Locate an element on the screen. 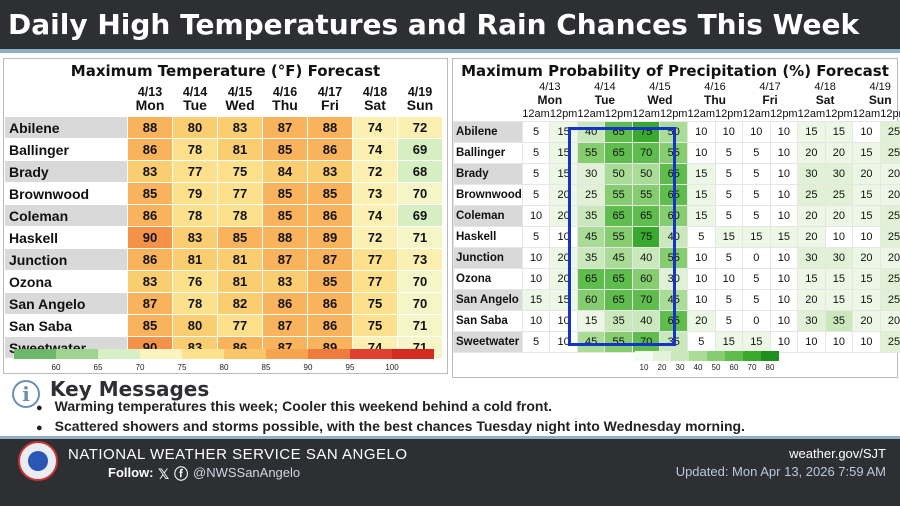 This screenshot has width=900, height=506. temperature-day-header: 4/14 Tue is located at coordinates (195, 99).